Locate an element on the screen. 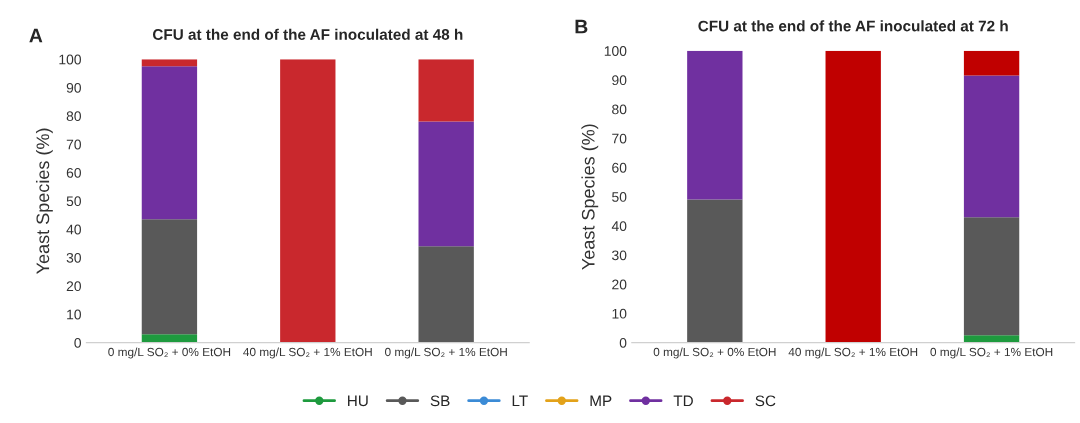  legend-label: LT is located at coordinates (520, 401).